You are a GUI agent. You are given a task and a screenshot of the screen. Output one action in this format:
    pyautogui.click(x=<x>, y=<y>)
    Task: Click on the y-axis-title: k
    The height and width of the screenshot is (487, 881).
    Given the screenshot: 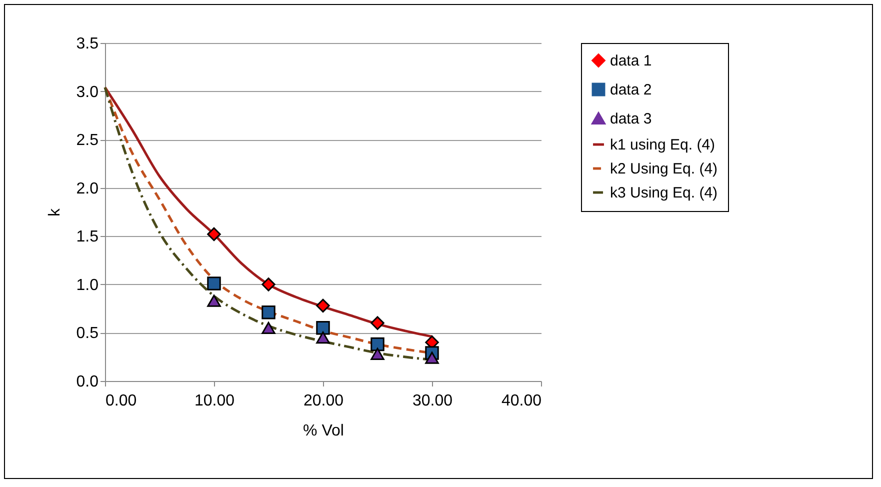 What is the action you would take?
    pyautogui.click(x=55, y=212)
    